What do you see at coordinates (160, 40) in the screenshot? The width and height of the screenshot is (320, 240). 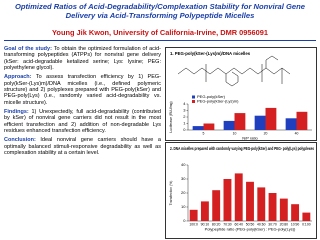 I see `divider` at bounding box center [160, 40].